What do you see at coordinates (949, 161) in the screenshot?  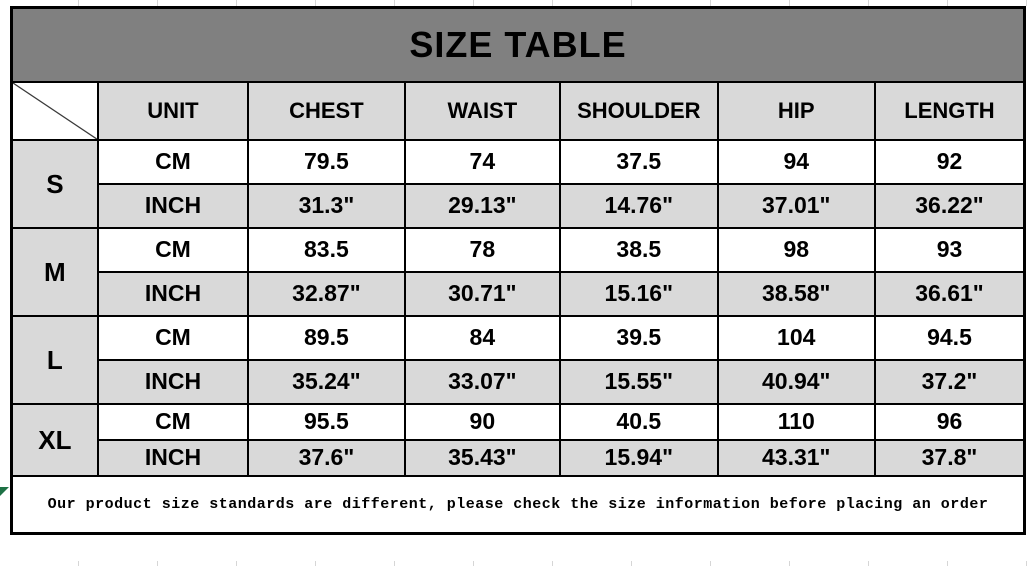 I see `measurement-value: 92` at bounding box center [949, 161].